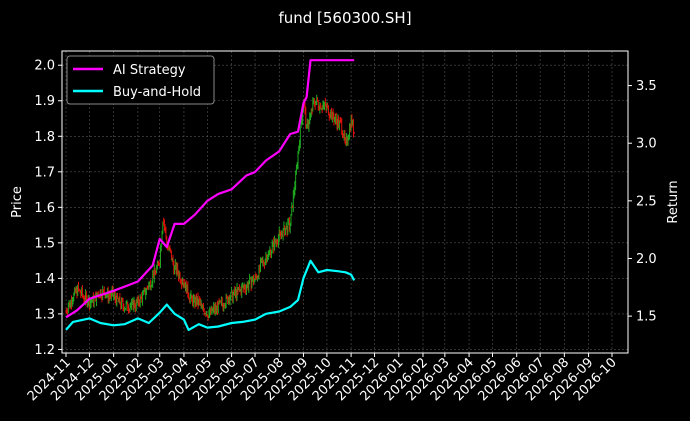 This screenshot has width=690, height=421. What do you see at coordinates (646, 201) in the screenshot?
I see `y2-tick-label: 2.5` at bounding box center [646, 201].